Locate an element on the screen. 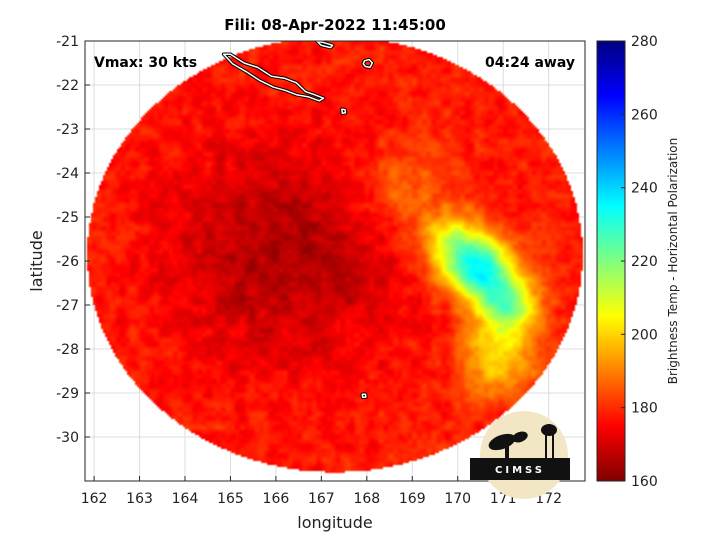 The width and height of the screenshot is (720, 540). colorbar-tick-label: 280 is located at coordinates (644, 42).